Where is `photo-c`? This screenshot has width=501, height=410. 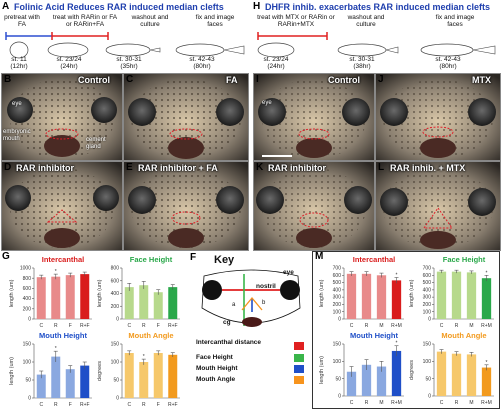 photo-c is located at coordinates (186, 117).